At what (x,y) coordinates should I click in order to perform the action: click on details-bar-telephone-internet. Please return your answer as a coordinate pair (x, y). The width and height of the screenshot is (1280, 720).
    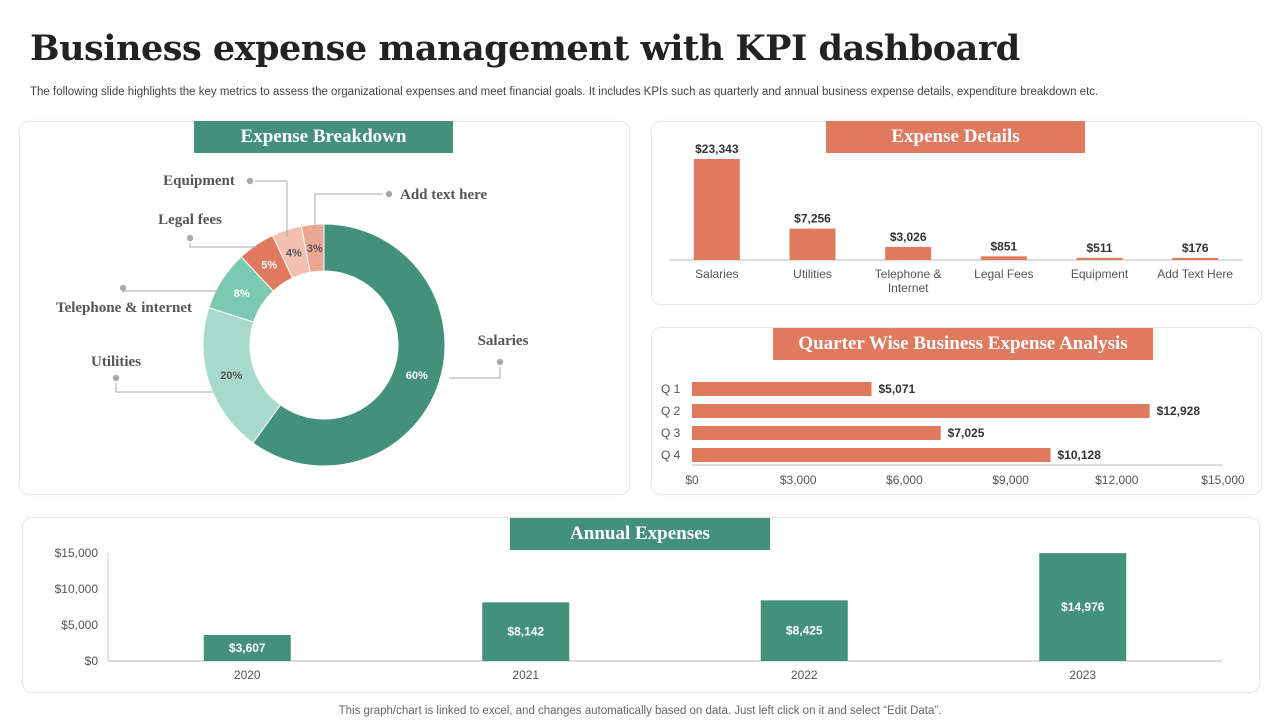
    Looking at the image, I should click on (908, 253).